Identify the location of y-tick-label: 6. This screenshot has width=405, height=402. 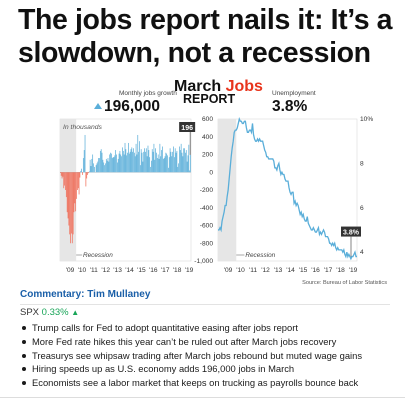
(362, 208).